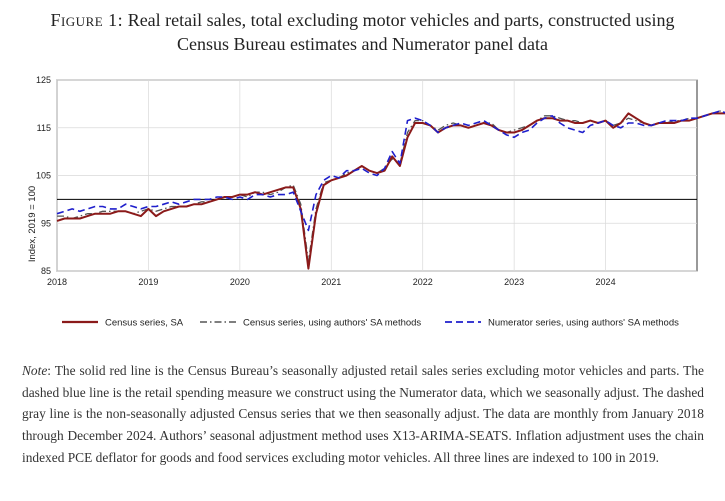 The height and width of the screenshot is (501, 725). Describe the element at coordinates (32, 224) in the screenshot. I see `y-axis-label: Index, 2019 = 100` at that location.